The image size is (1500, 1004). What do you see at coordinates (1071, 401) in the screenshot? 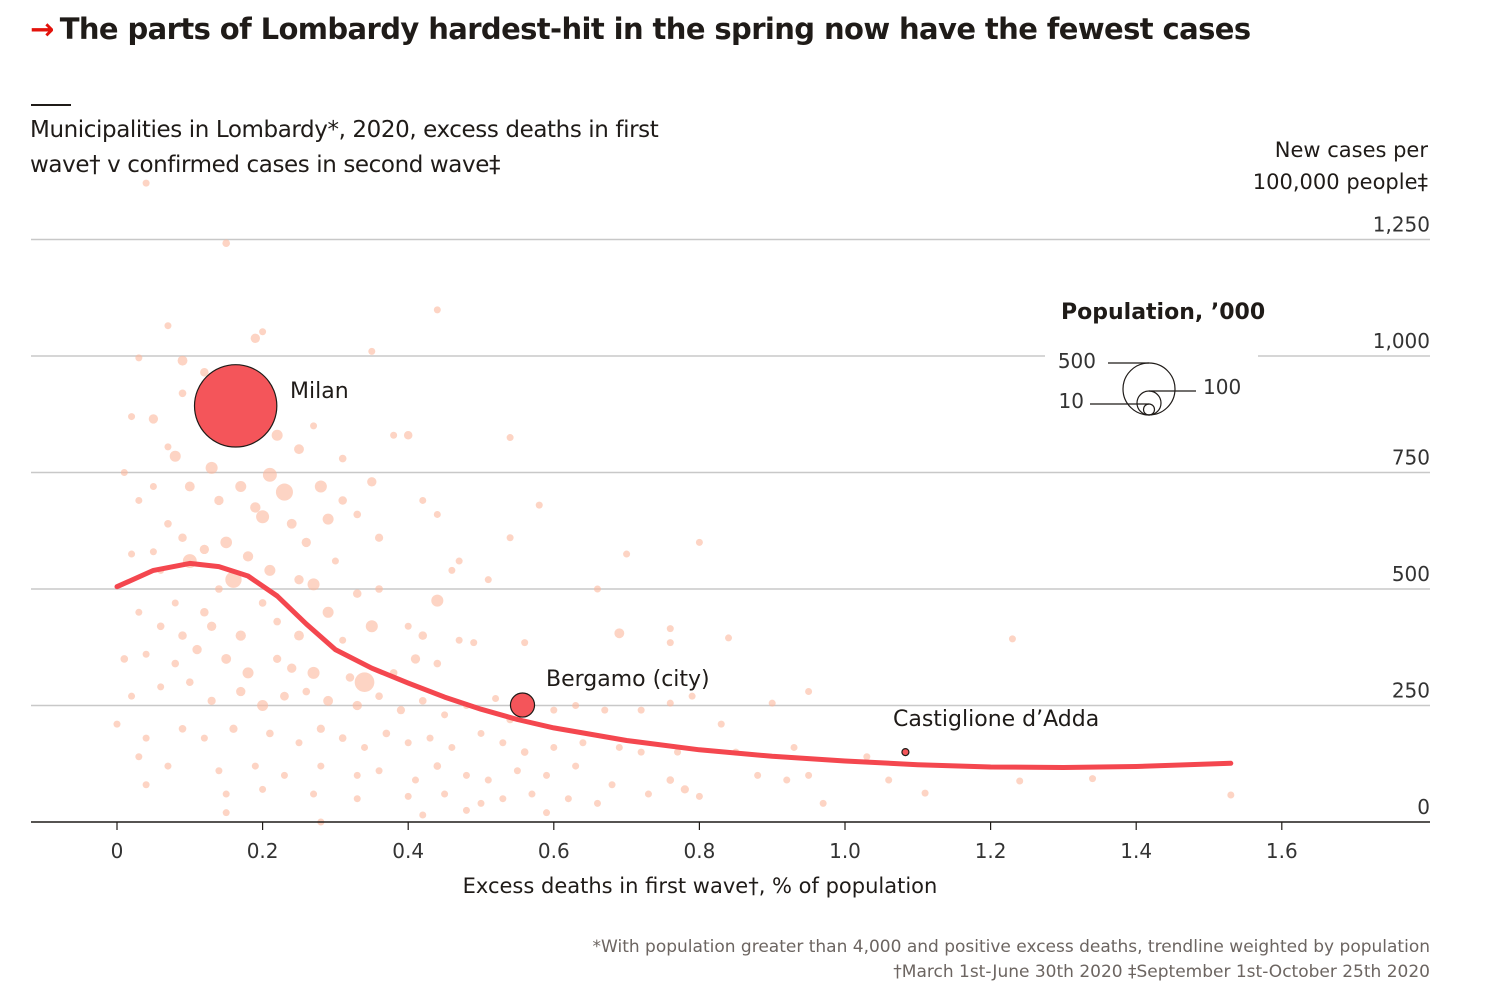
I see `size-legend-label: 10` at bounding box center [1071, 401].